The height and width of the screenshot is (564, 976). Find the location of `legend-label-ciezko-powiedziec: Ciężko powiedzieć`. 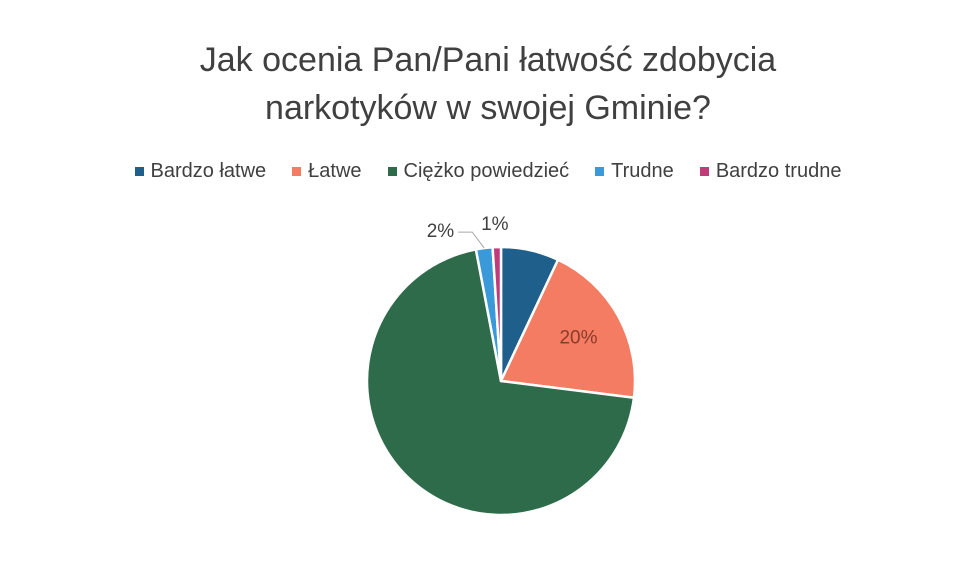

legend-label-ciezko-powiedziec: Ciężko powiedzieć is located at coordinates (486, 170).